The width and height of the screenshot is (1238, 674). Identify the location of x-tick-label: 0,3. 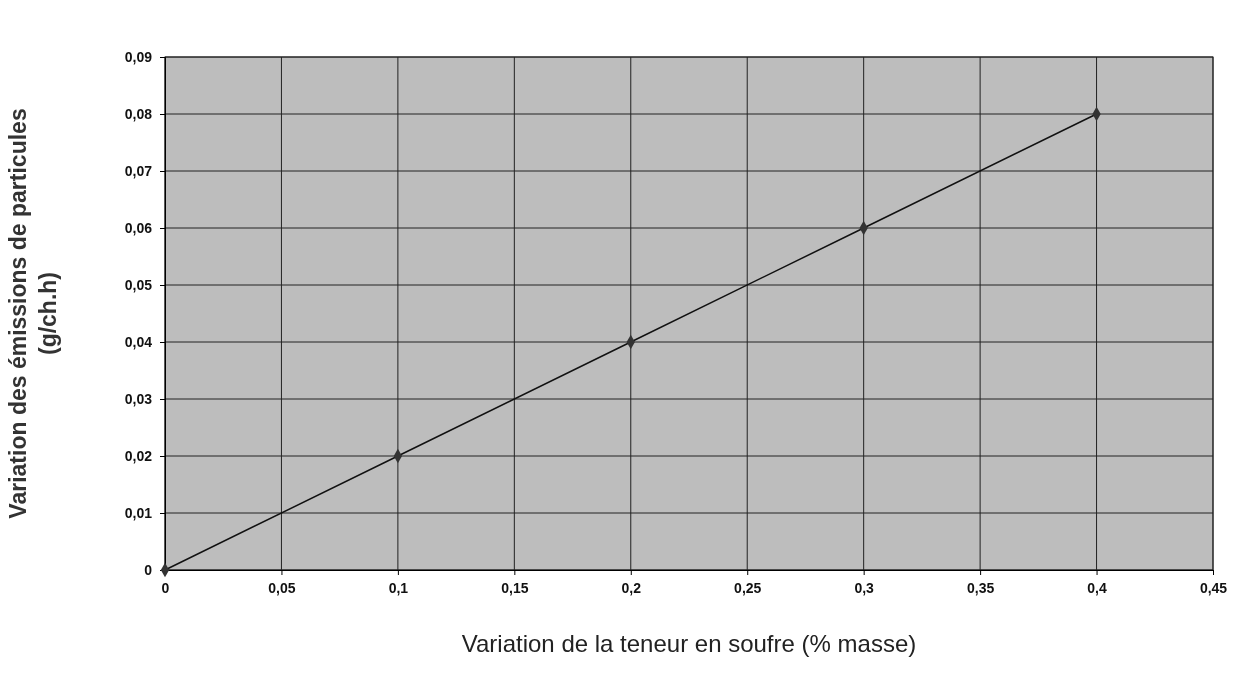
(864, 587).